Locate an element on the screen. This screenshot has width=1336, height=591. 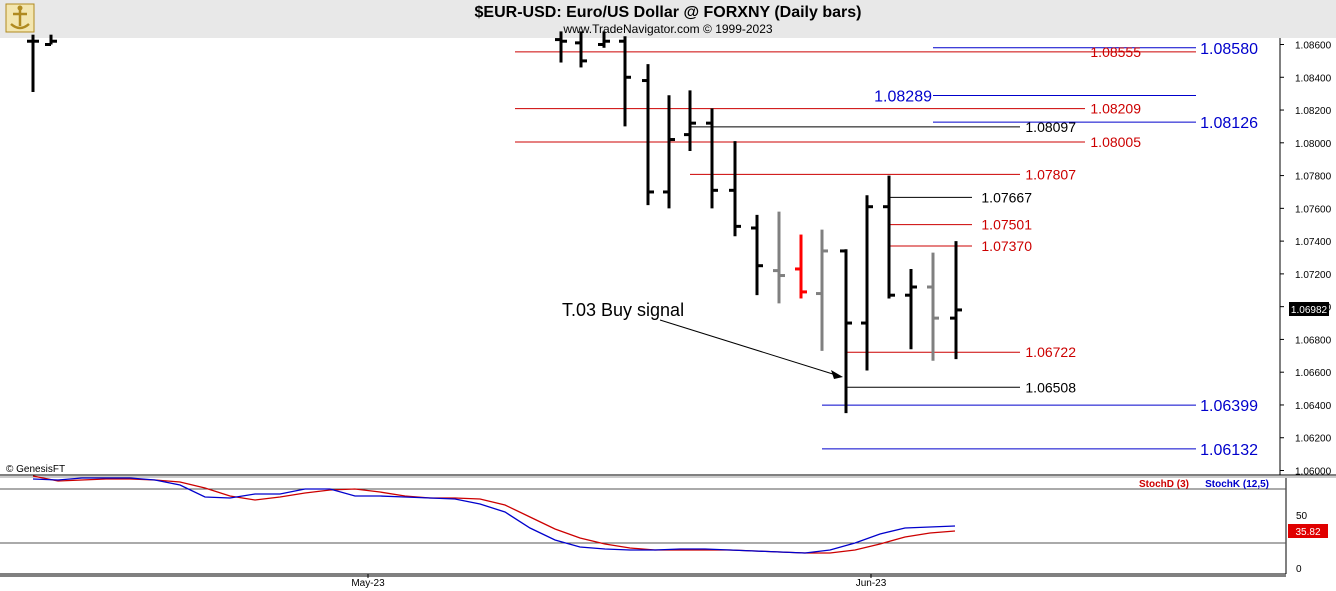
level-label-1.08126: 1.08126 is located at coordinates (1229, 123).